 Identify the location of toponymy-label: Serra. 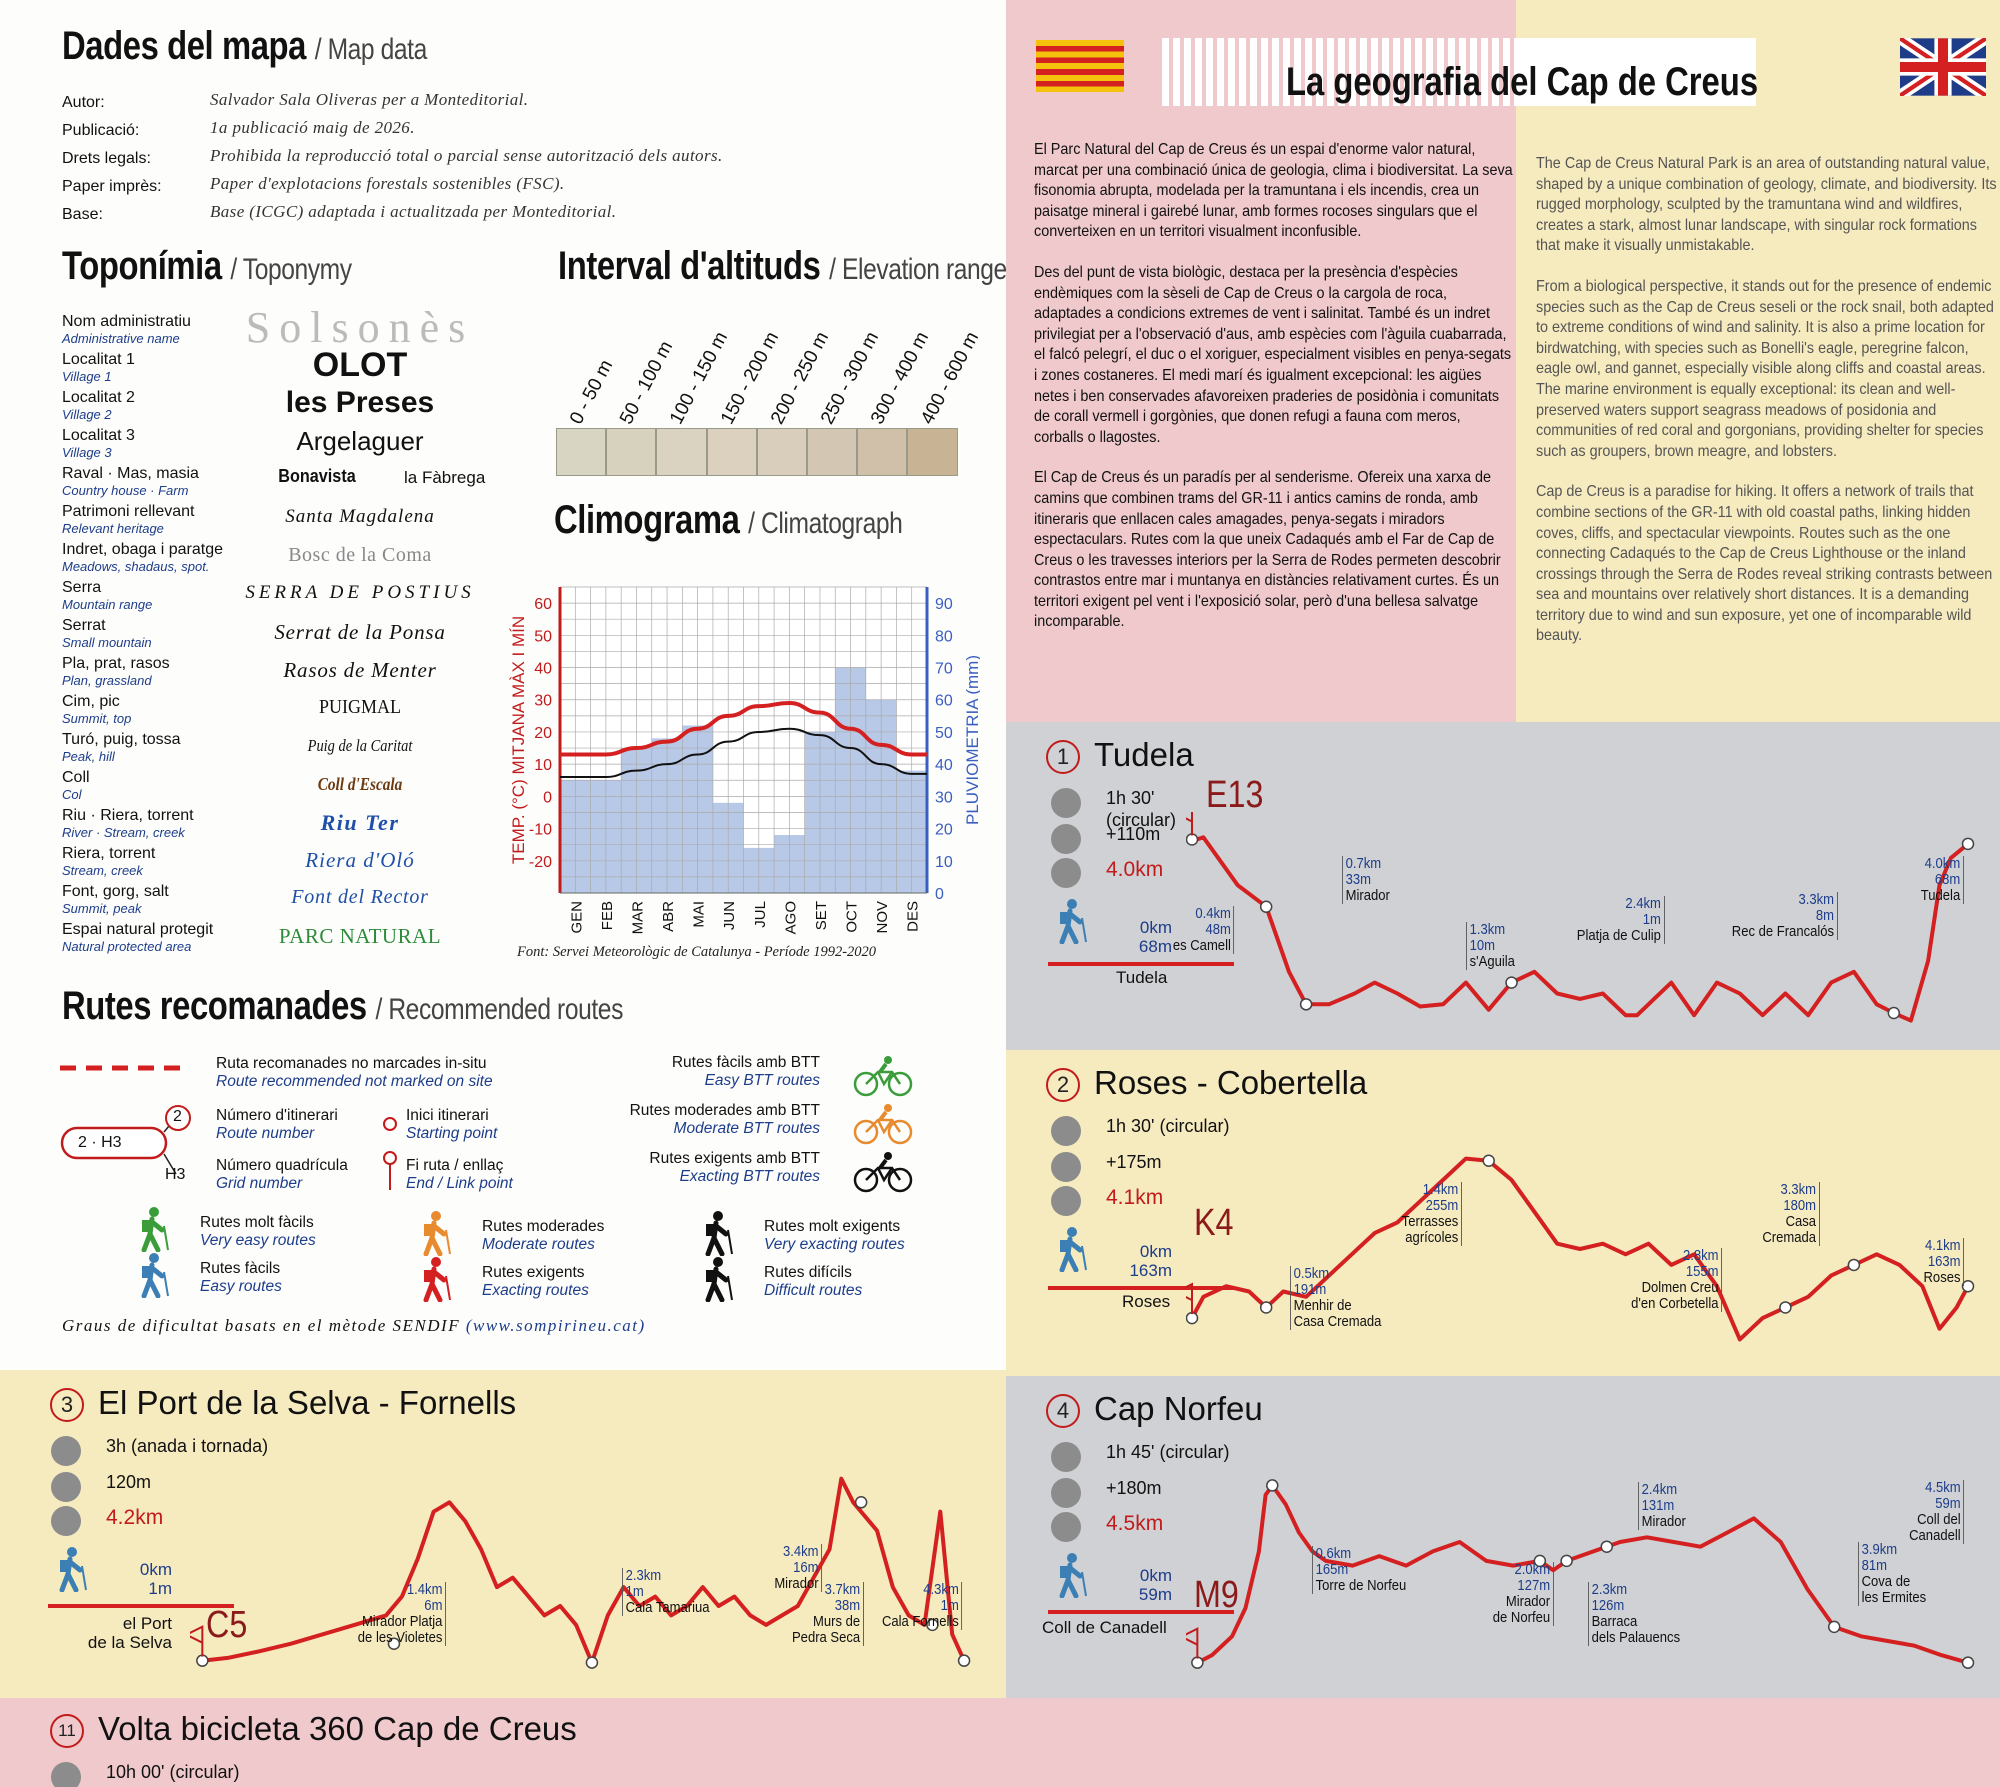
(82, 587).